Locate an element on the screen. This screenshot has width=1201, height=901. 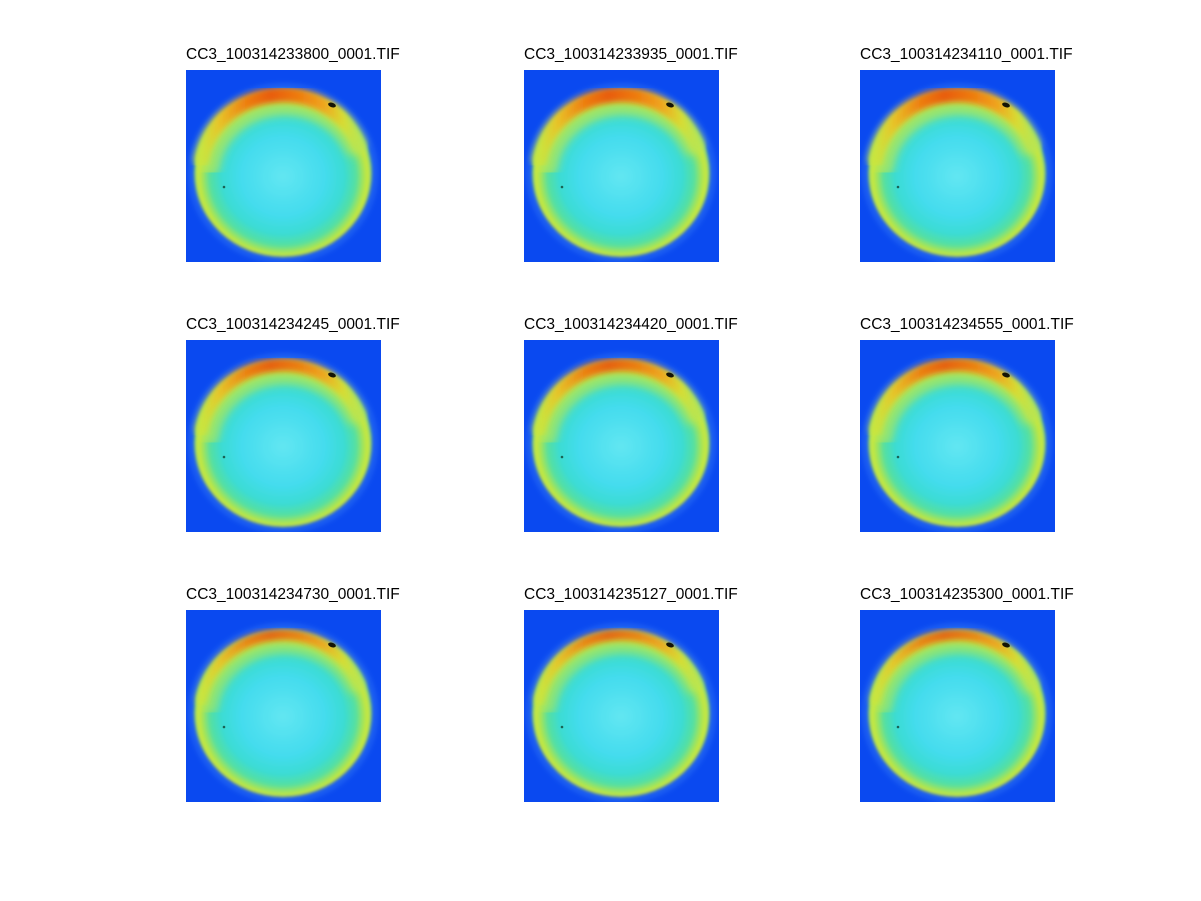
subplot-2: CC3_100314233935_0001.TIF is located at coordinates (631, 154).